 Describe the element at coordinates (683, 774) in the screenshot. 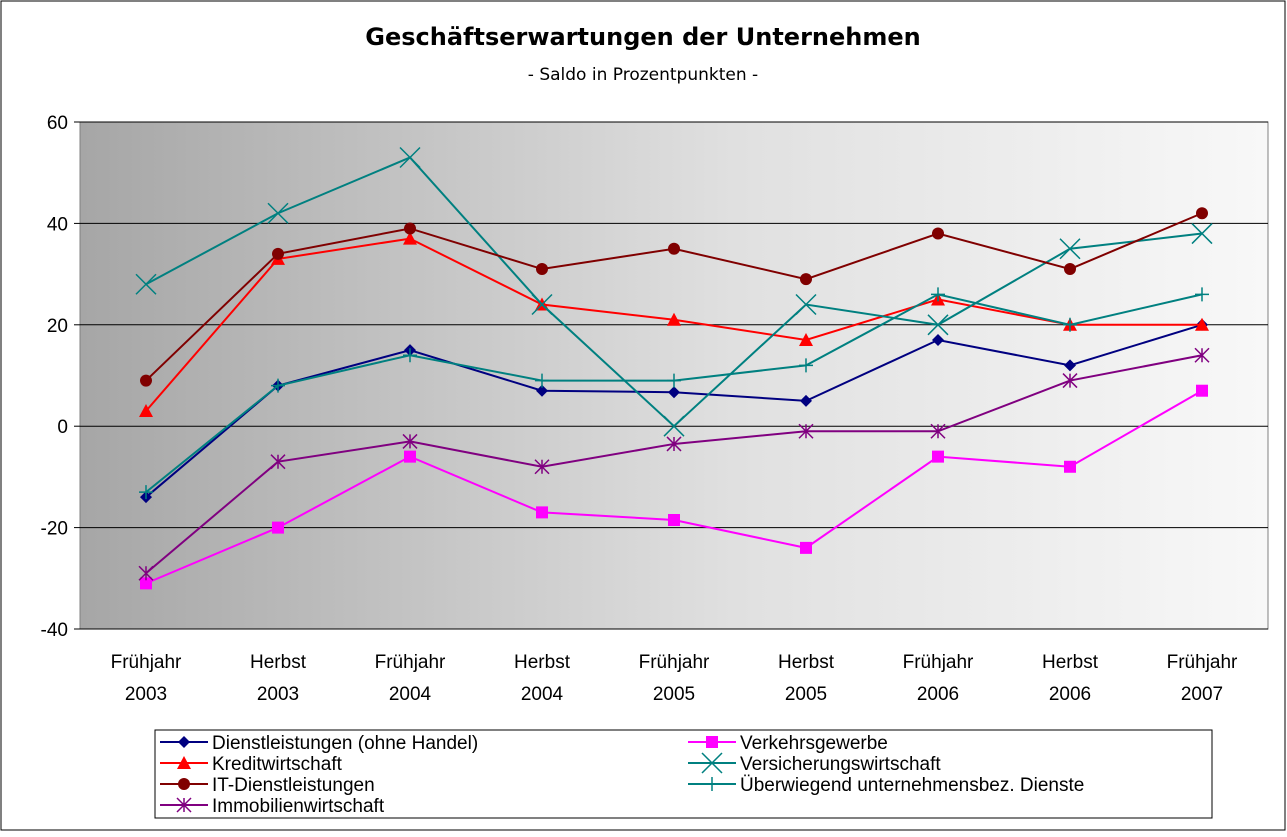

I see `legend` at that location.